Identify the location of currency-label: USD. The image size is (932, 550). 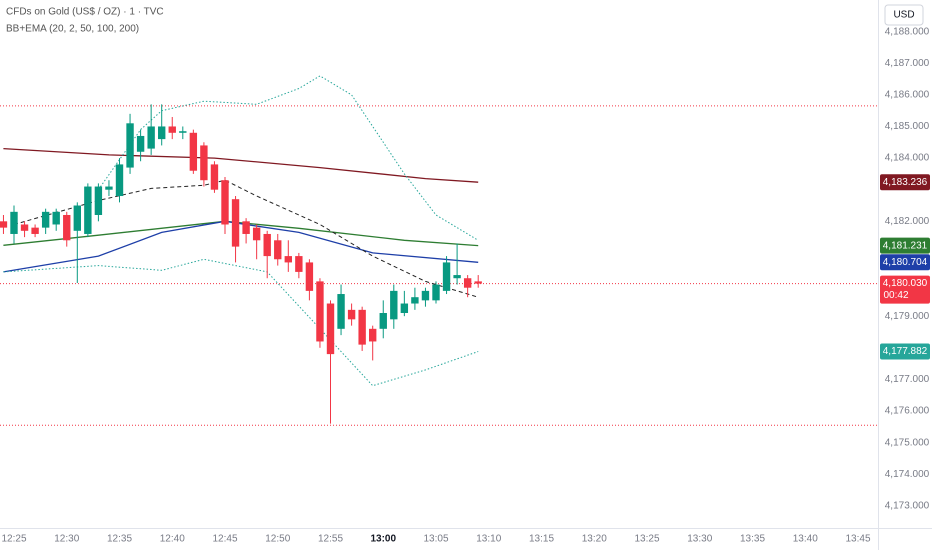
(903, 15).